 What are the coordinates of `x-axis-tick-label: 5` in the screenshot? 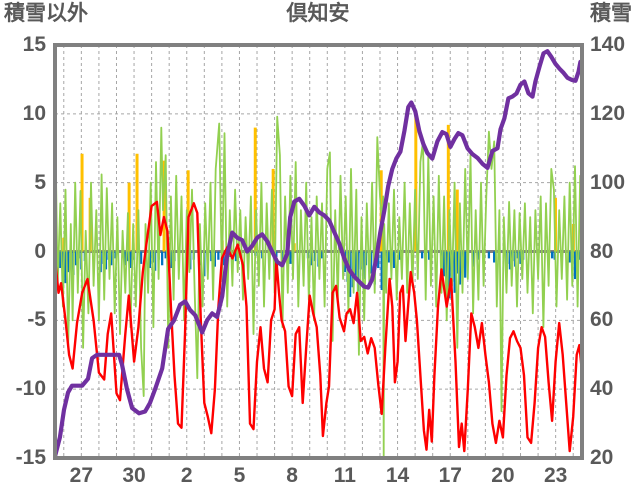 It's located at (239, 475).